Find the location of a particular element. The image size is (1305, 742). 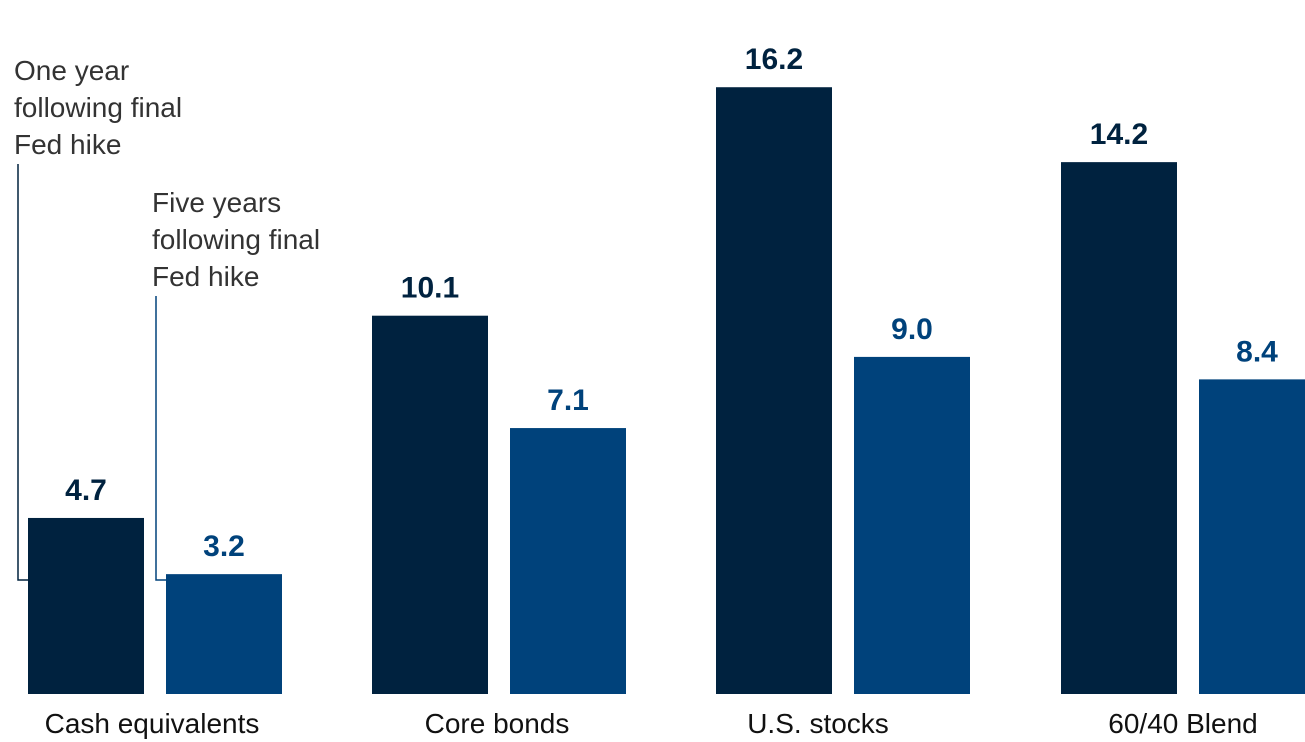

value-label: 9.0 is located at coordinates (912, 329).